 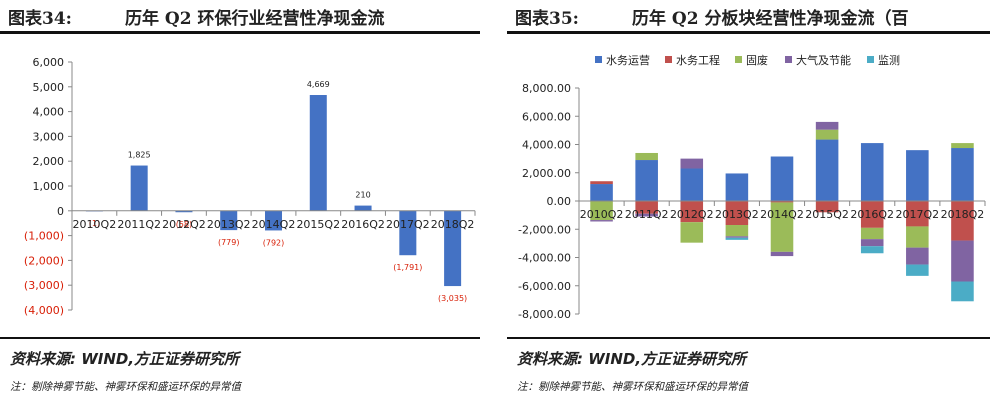 What do you see at coordinates (628, 60) in the screenshot?
I see `legend-label: 水务运营` at bounding box center [628, 60].